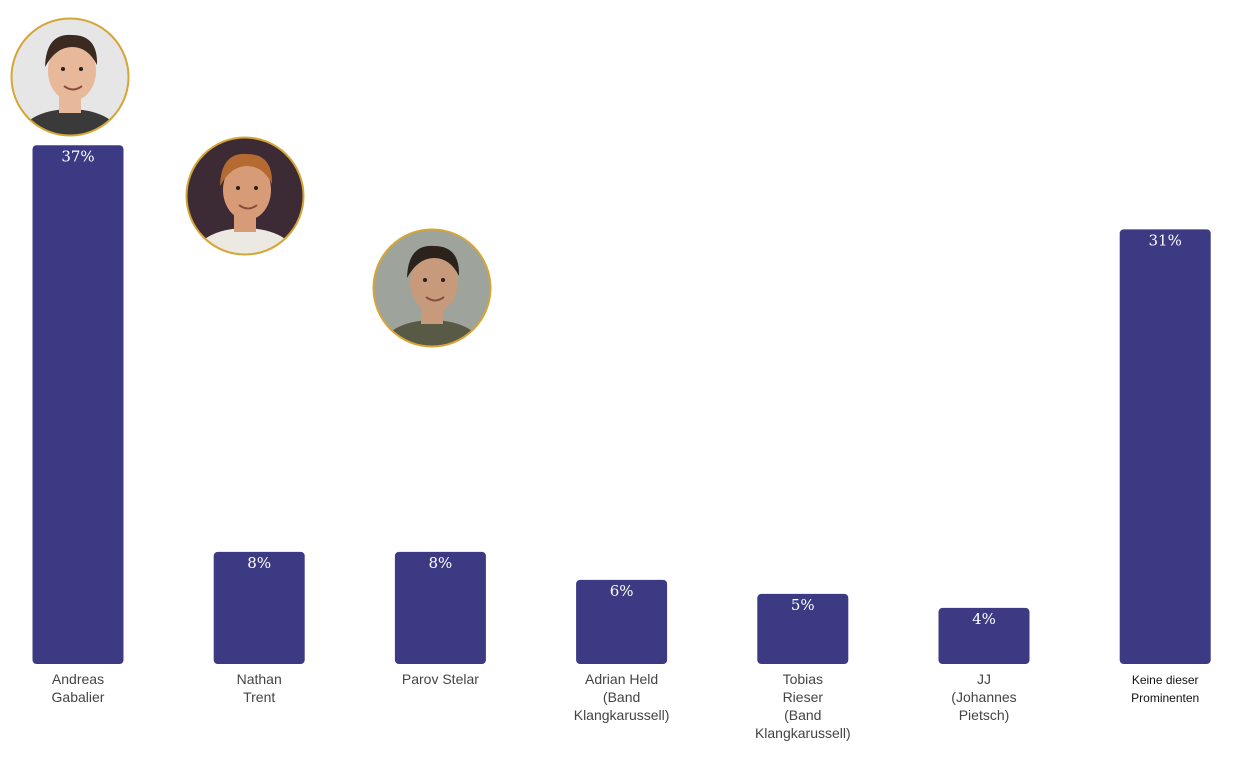 This screenshot has width=1249, height=763. What do you see at coordinates (622, 591) in the screenshot?
I see `bar-value-label: 6%` at bounding box center [622, 591].